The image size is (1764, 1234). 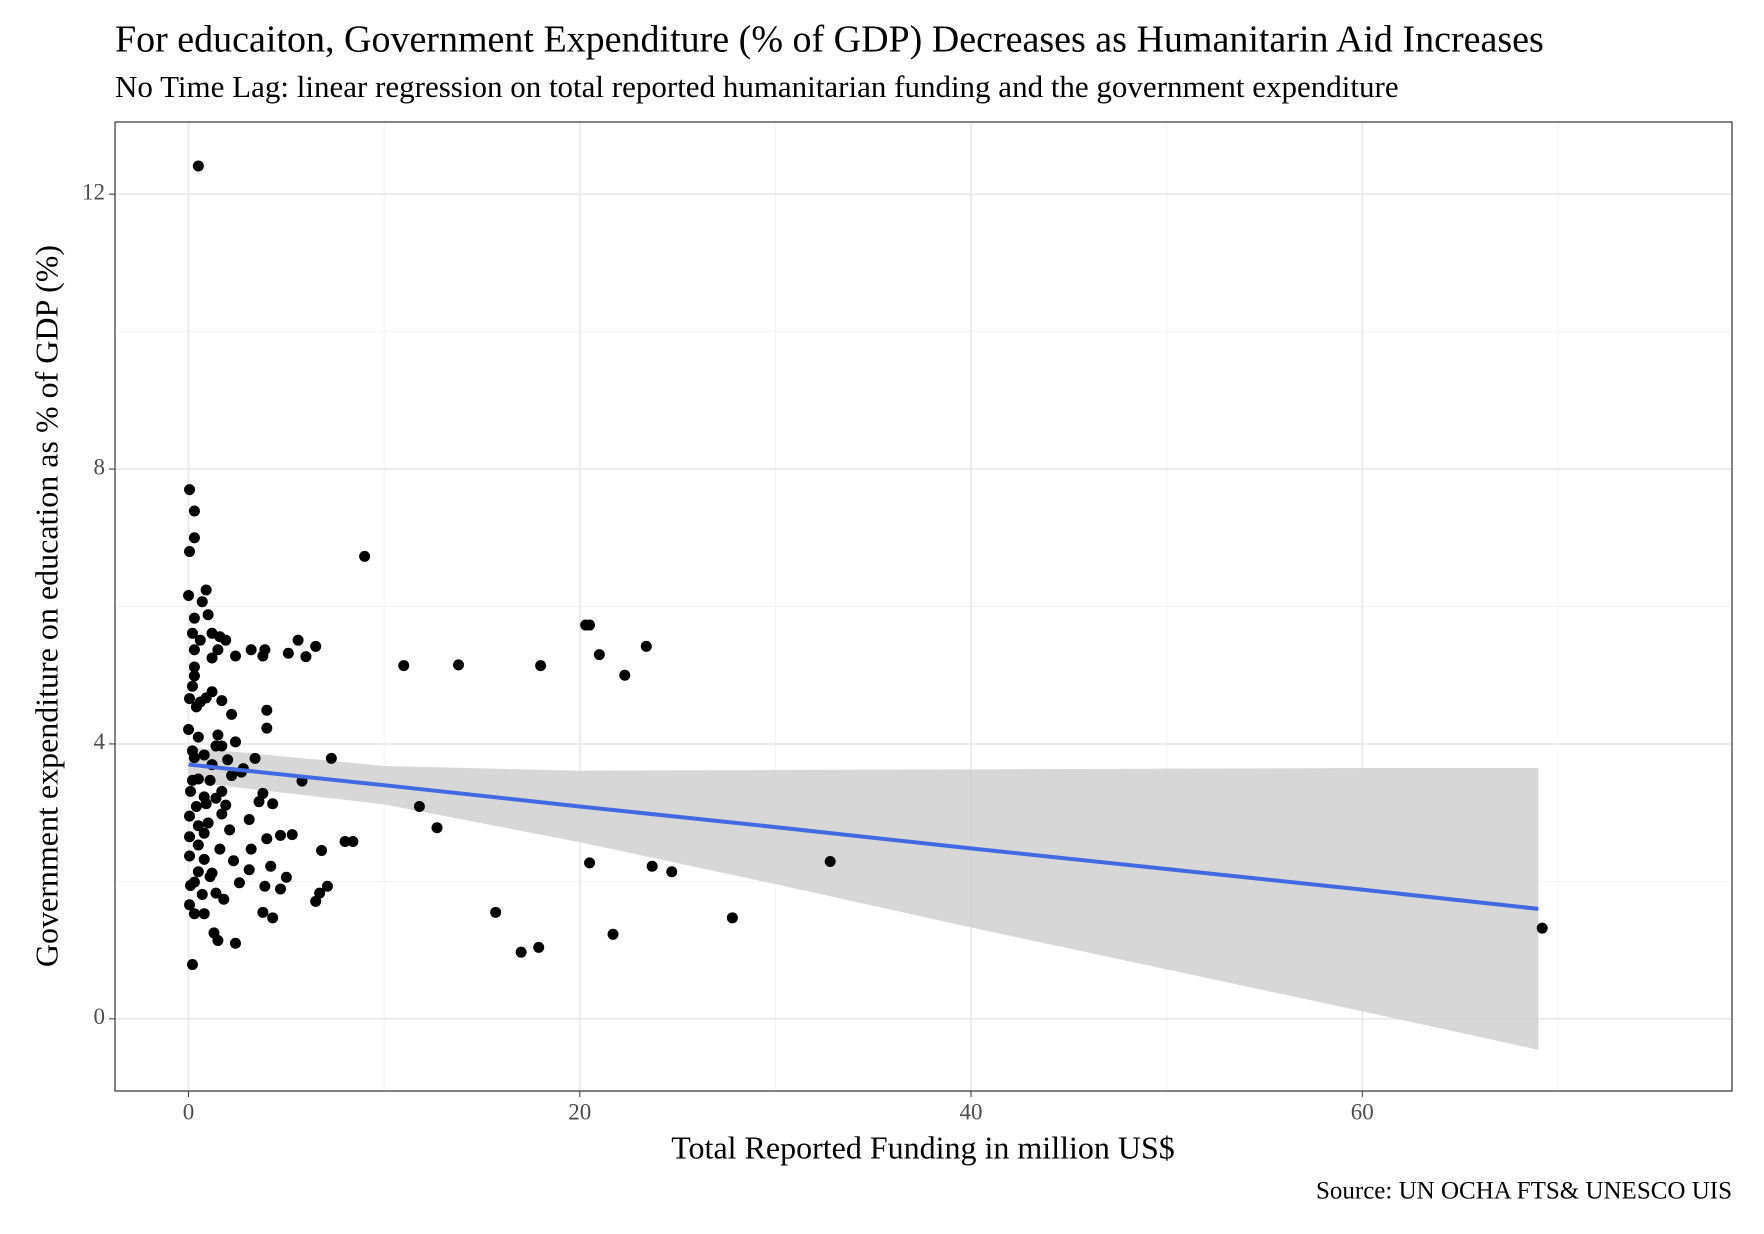 What do you see at coordinates (100, 1016) in the screenshot?
I see `y-tick-label: 0` at bounding box center [100, 1016].